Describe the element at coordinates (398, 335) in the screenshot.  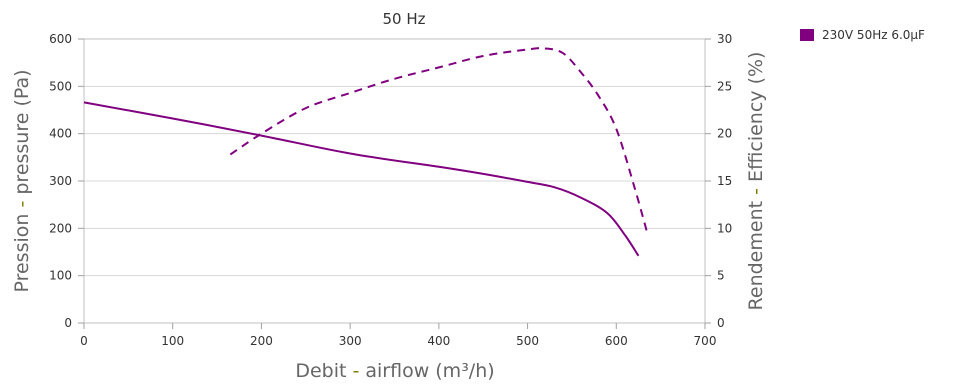
I see `x-axis-ticks: 0 100 200 300 400 500 600 700` at that location.